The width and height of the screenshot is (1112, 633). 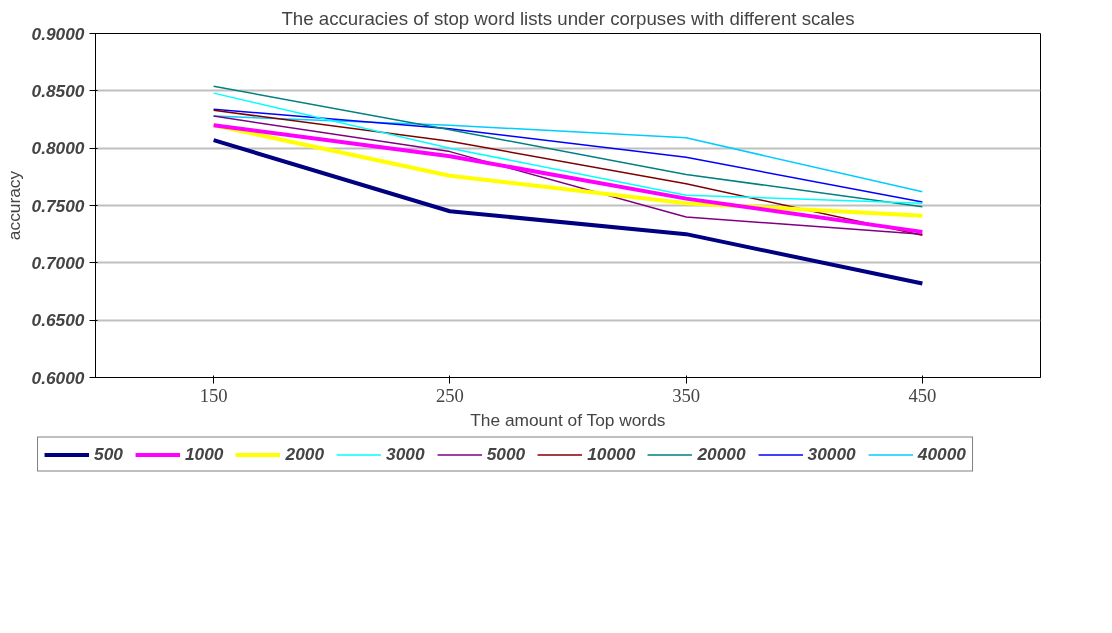 I want to click on legend-label: 40000, so click(x=941, y=454).